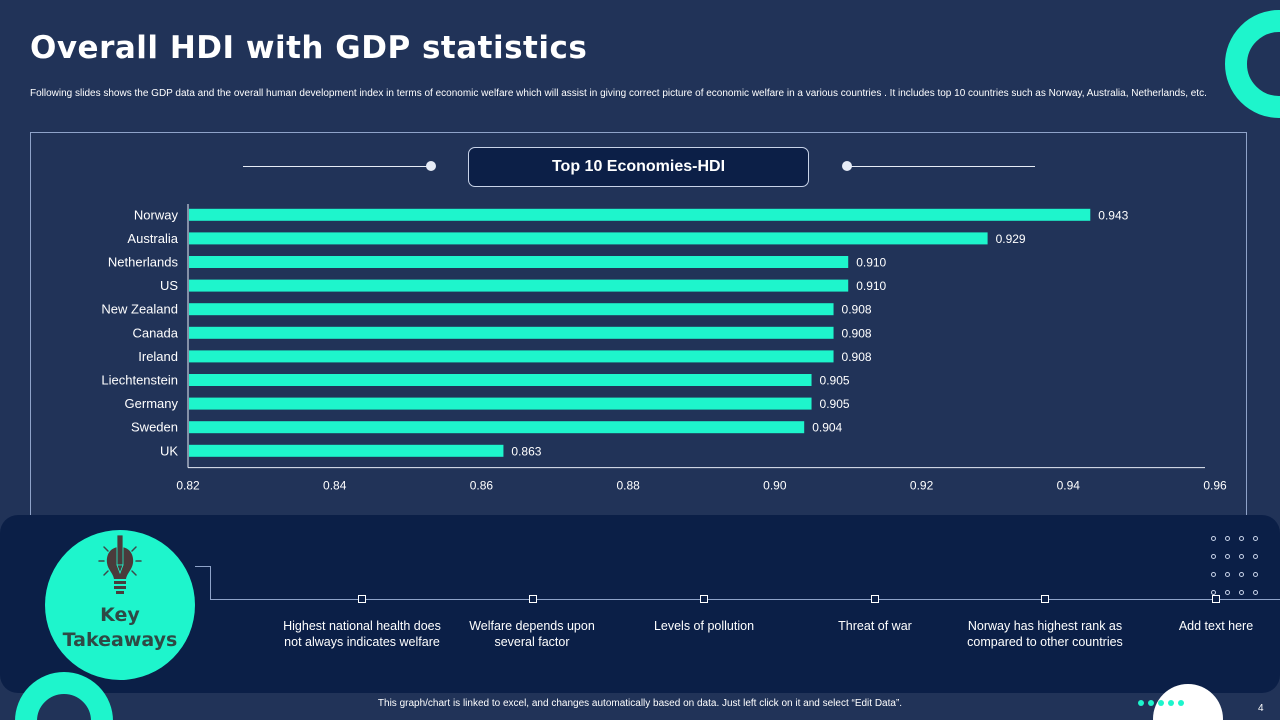 The width and height of the screenshot is (1280, 720). I want to click on bar-ireland, so click(511, 356).